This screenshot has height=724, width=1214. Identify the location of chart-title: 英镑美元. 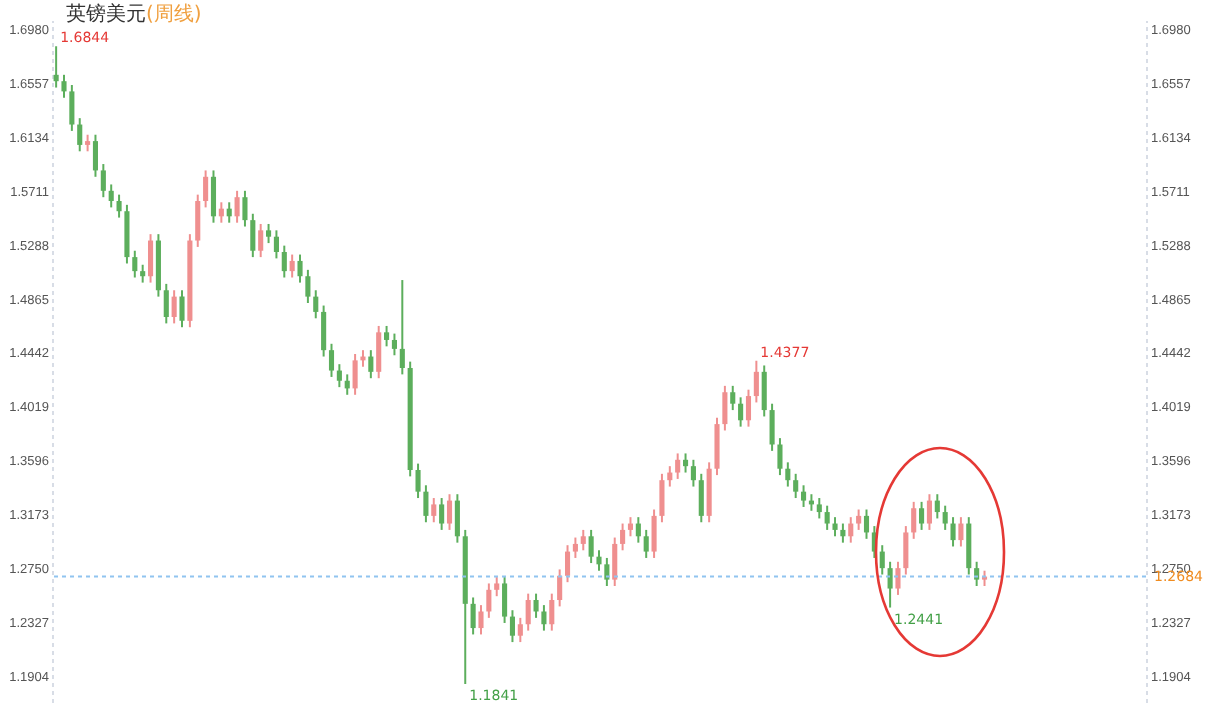
(106, 15).